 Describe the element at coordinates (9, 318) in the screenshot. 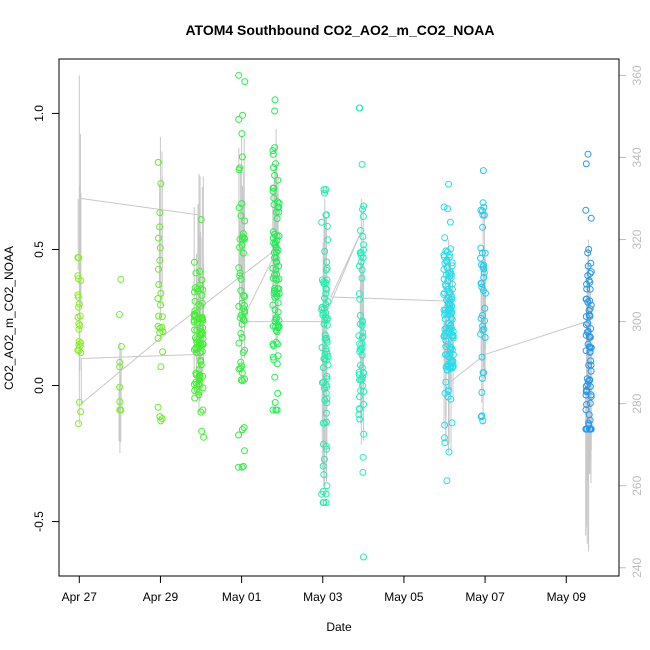

I see `y-axis-label: CO2_AO2_m_CO2_NOAA` at that location.